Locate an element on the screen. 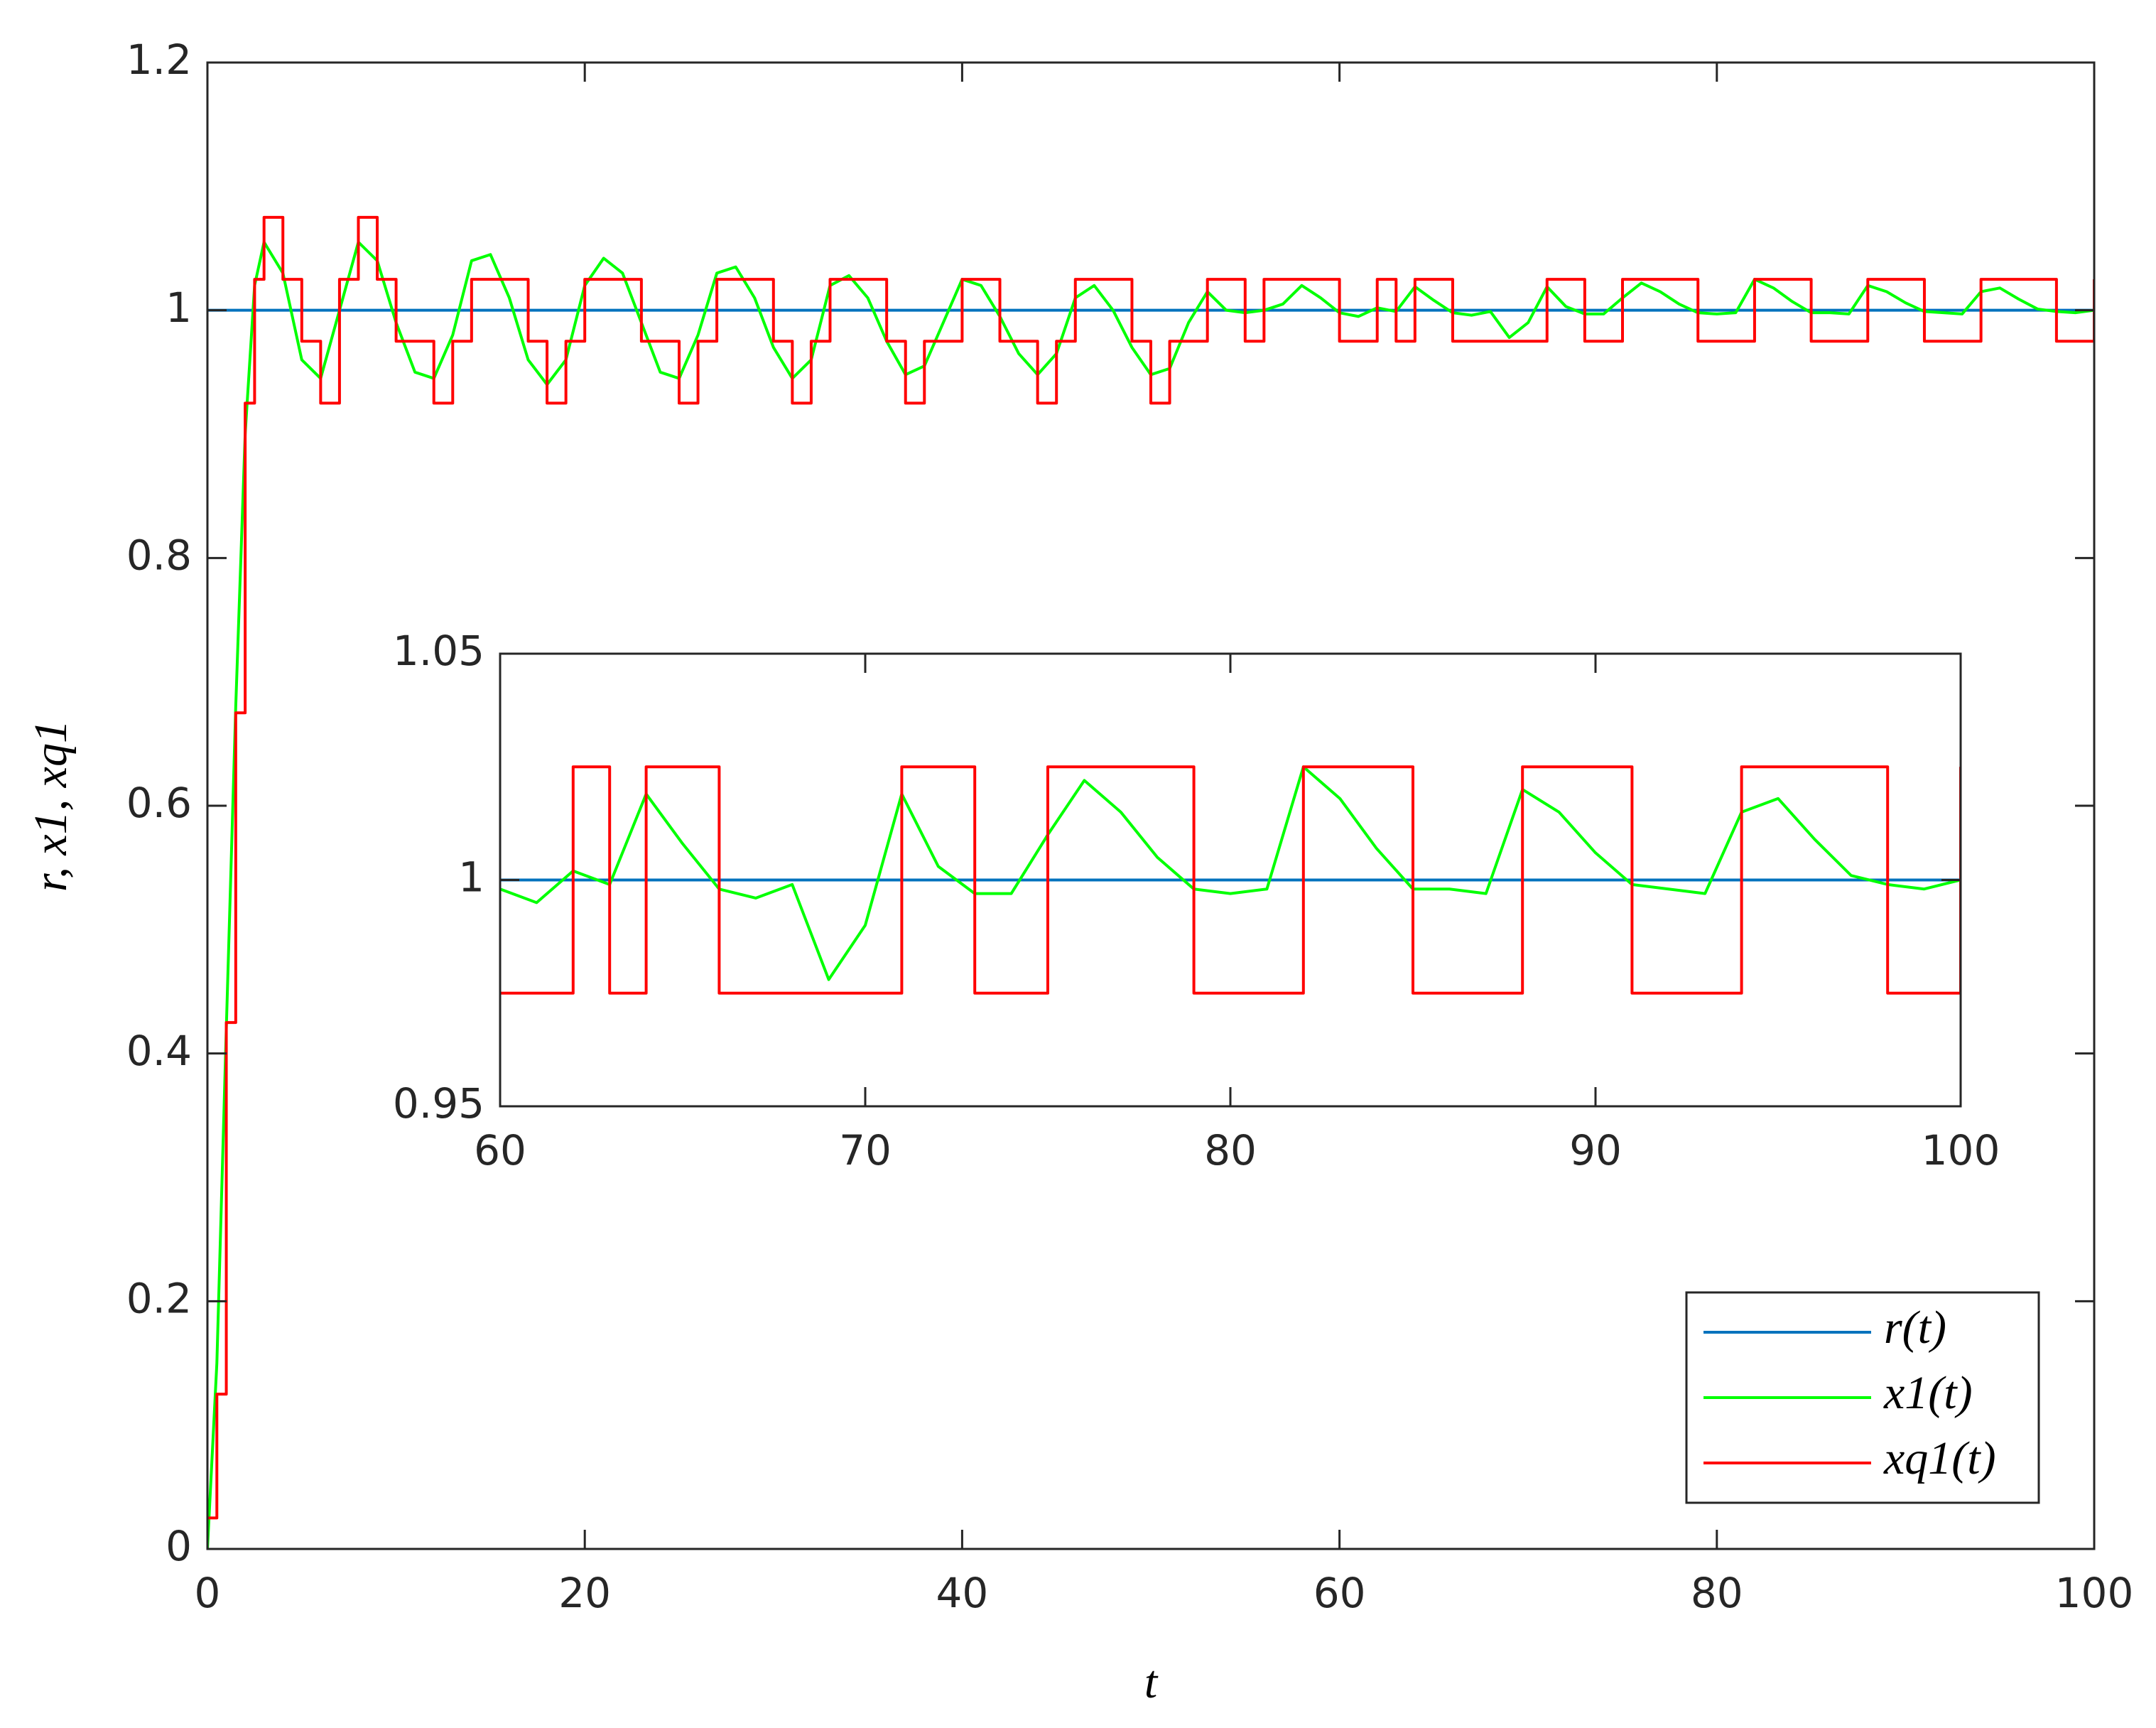 The image size is (2156, 1728). x-tick-label: 70 is located at coordinates (865, 1150).